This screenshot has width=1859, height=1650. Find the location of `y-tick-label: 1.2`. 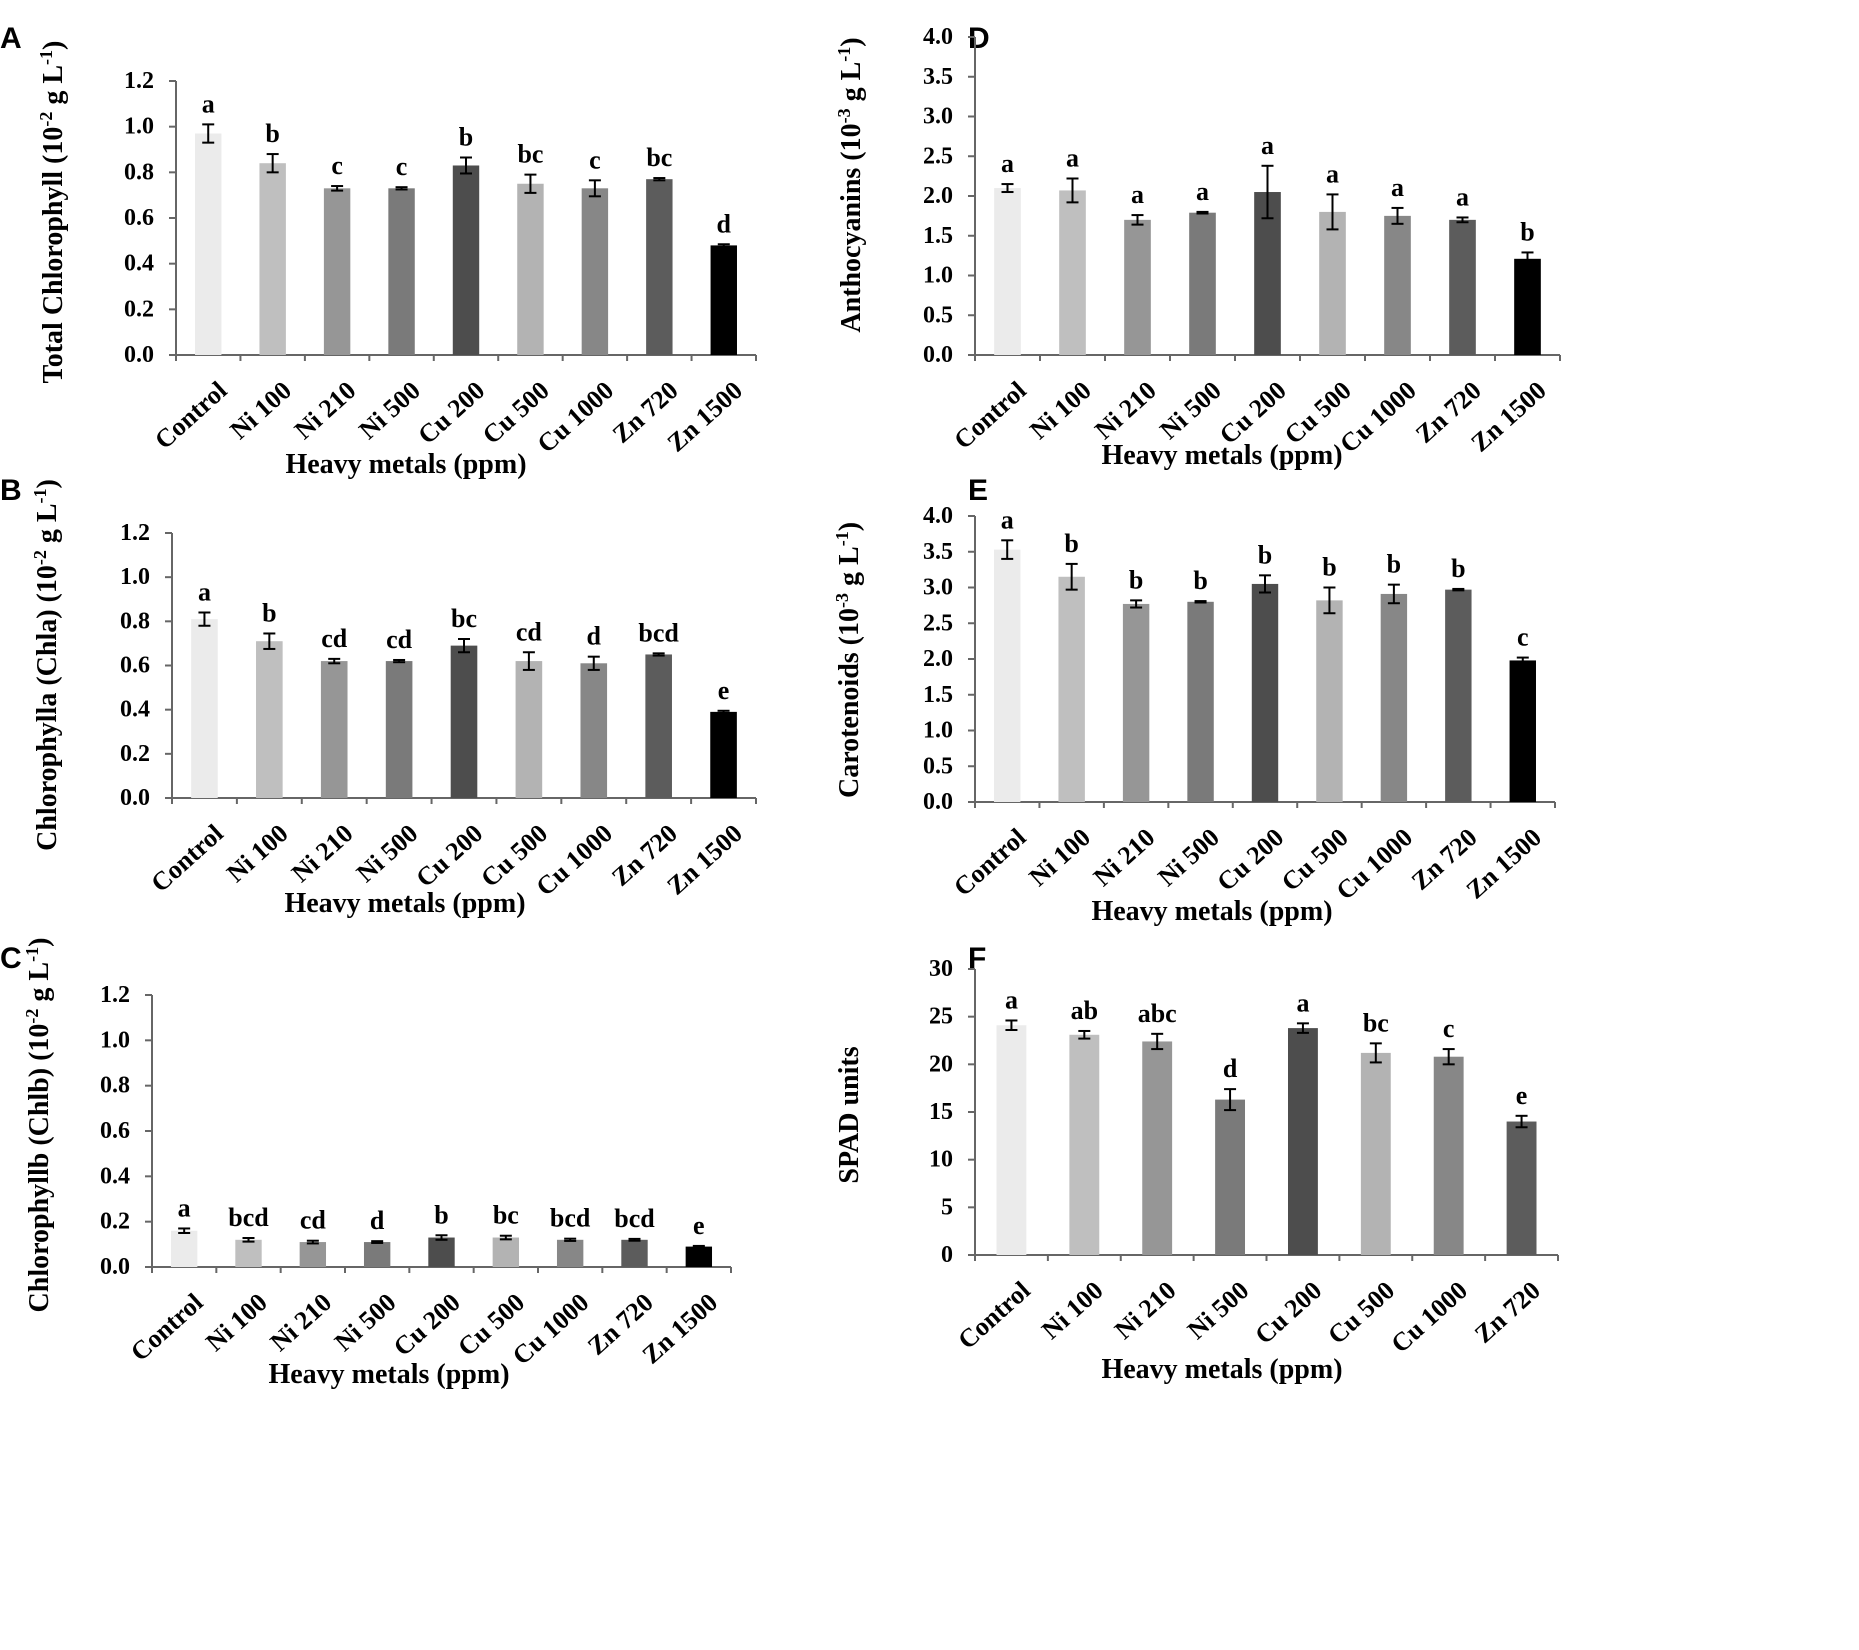

y-tick-label: 1.2 is located at coordinates (139, 81).